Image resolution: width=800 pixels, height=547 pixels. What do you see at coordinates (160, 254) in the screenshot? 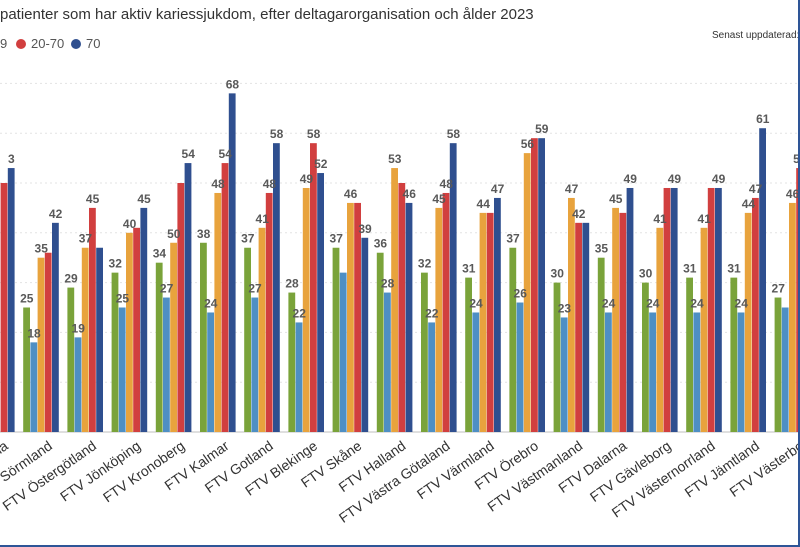
I see `data-label: 34` at bounding box center [160, 254].